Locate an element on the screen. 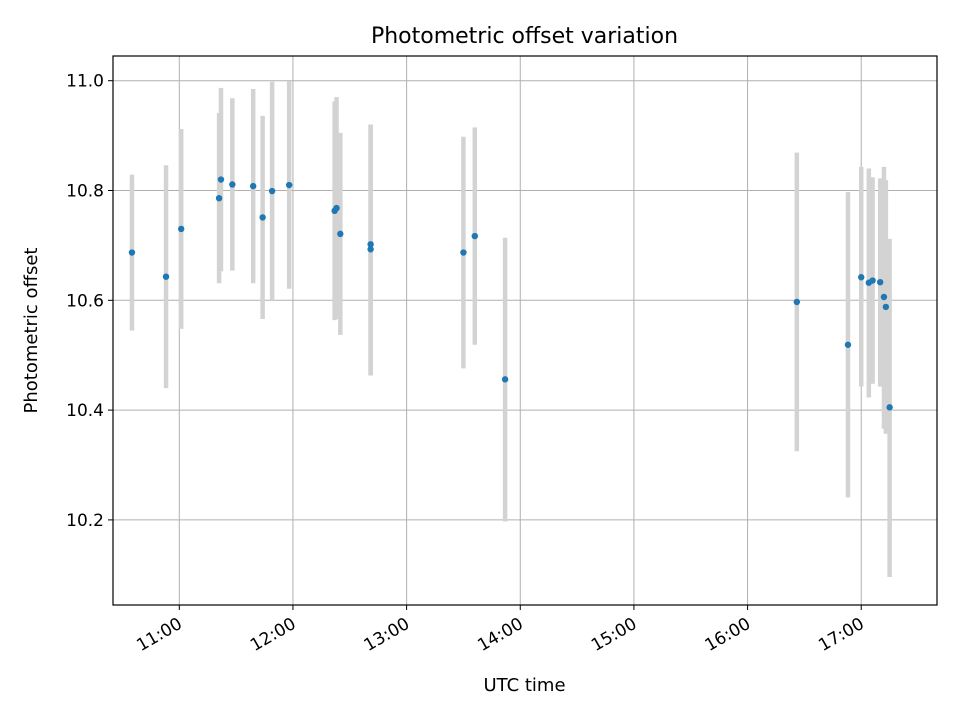 The width and height of the screenshot is (960, 720). y-tick-label: 10.4 is located at coordinates (85, 411).